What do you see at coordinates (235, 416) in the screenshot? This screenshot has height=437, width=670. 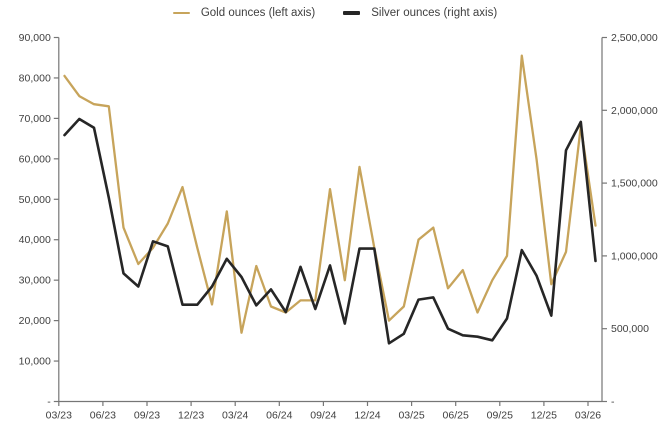 I see `x-axis-tick-label: 03/24` at bounding box center [235, 416].